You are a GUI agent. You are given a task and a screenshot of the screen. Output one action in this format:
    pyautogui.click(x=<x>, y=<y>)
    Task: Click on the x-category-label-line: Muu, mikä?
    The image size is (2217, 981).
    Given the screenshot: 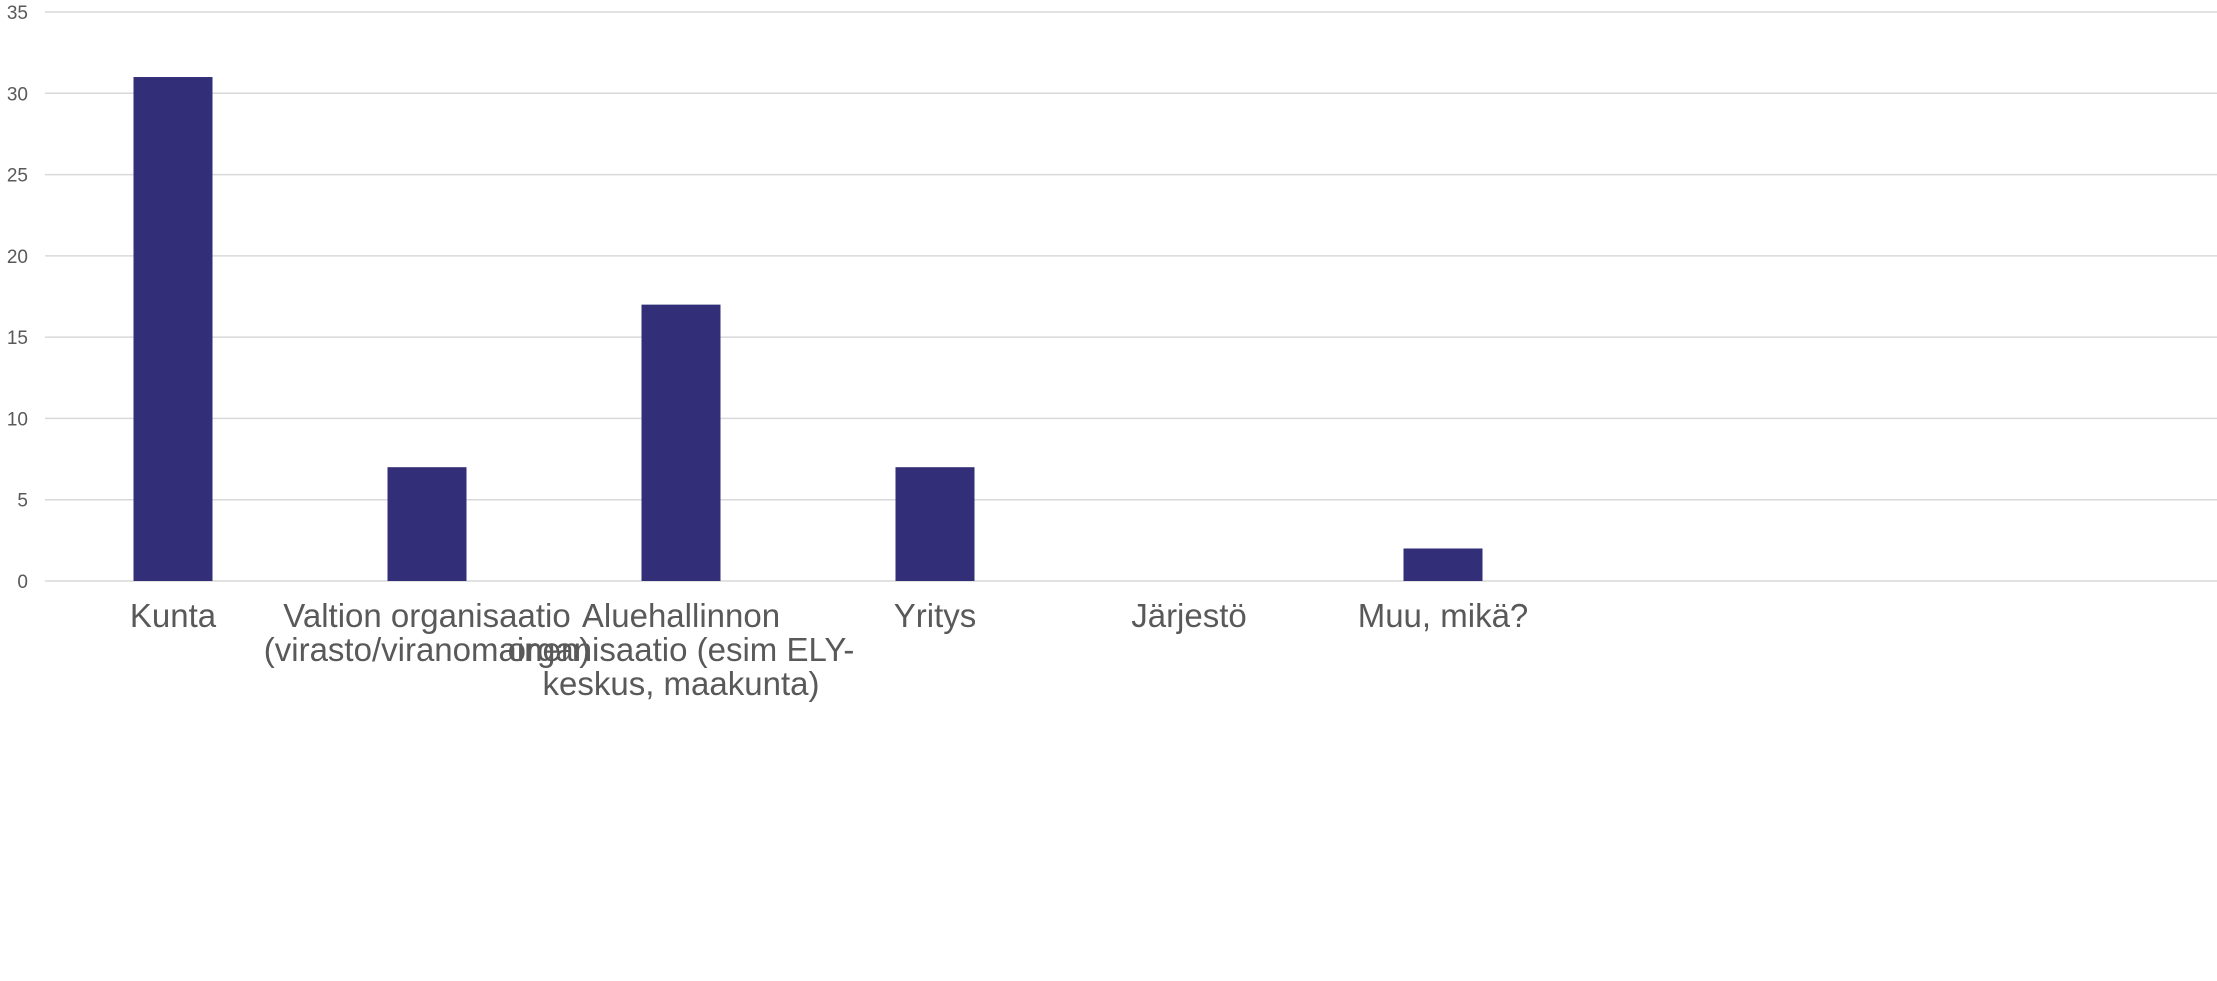 What is the action you would take?
    pyautogui.click(x=1443, y=615)
    